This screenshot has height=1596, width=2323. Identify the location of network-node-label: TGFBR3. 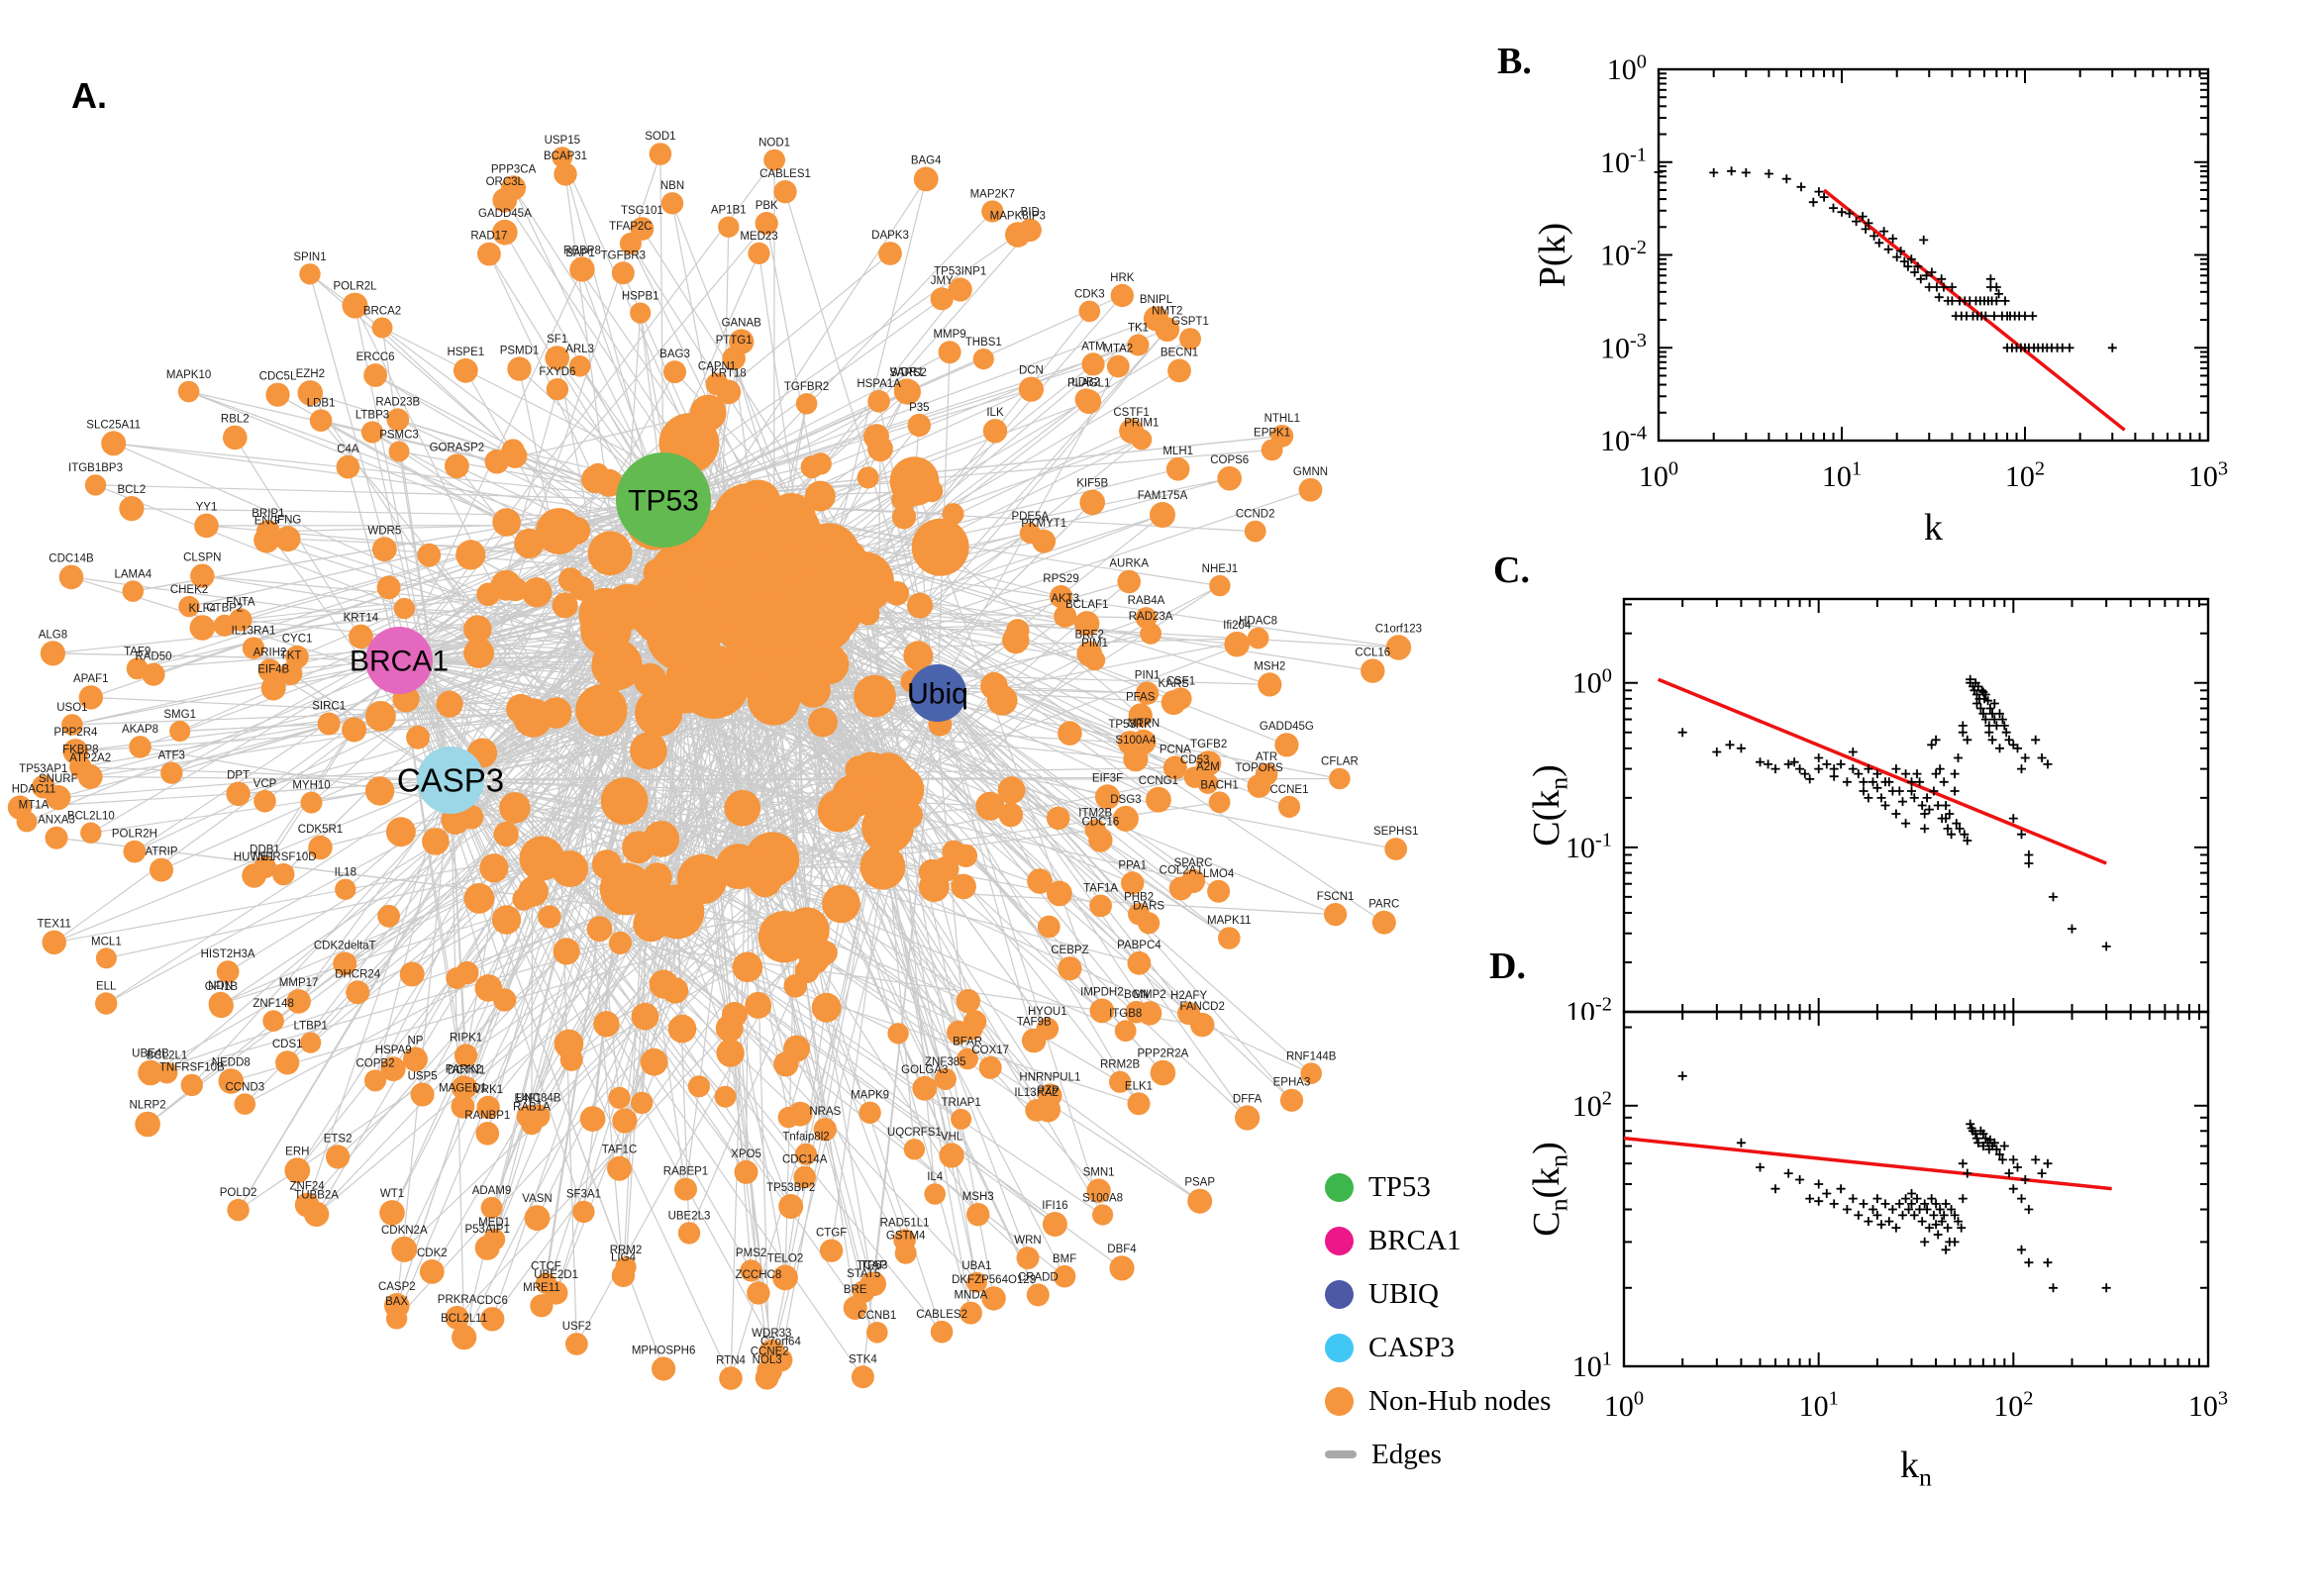
(623, 255).